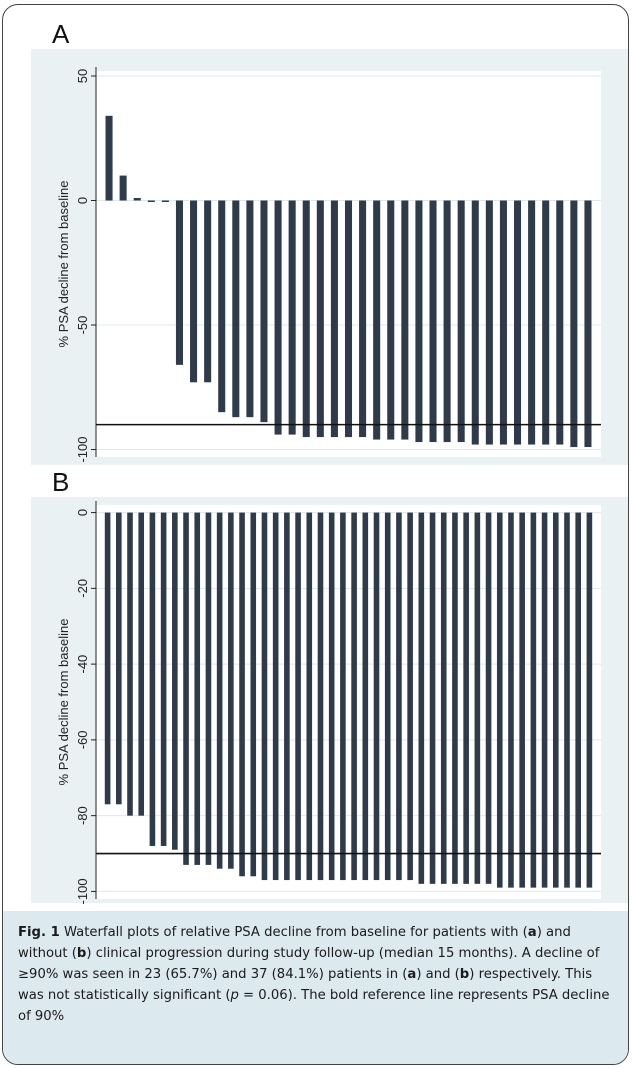 This screenshot has height=1069, width=633. What do you see at coordinates (82, 76) in the screenshot?
I see `y-tick-label: 50` at bounding box center [82, 76].